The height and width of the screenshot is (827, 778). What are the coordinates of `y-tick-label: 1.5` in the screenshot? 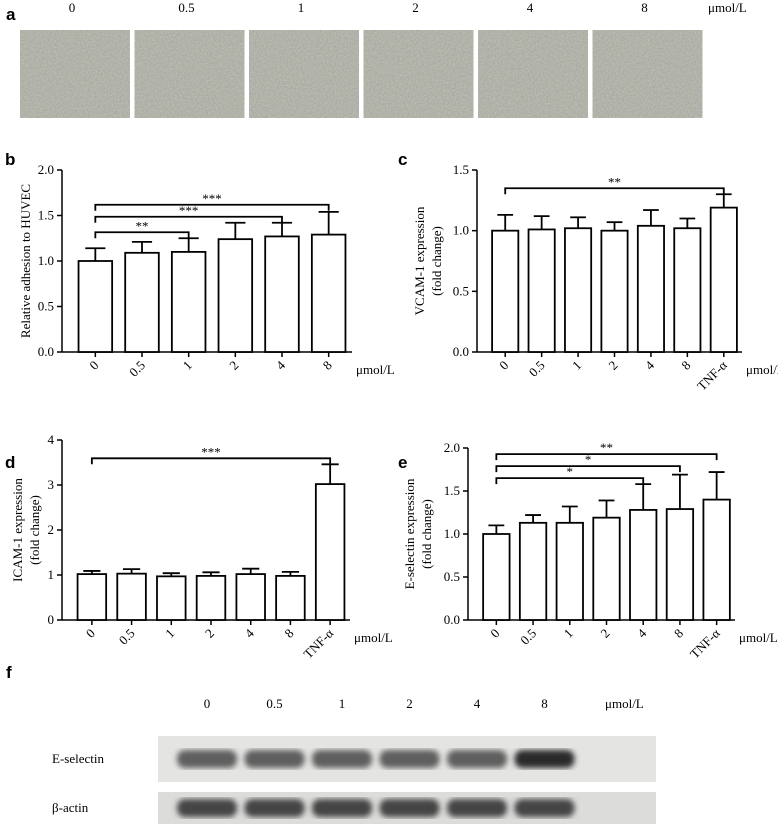 It's located at (452, 490).